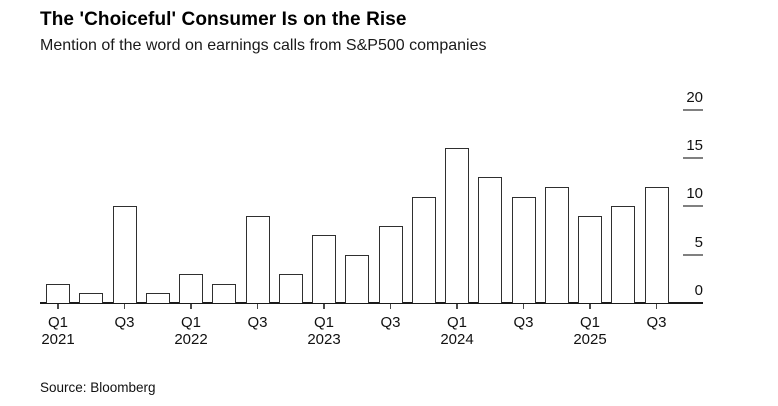 Image resolution: width=778 pixels, height=406 pixels. Describe the element at coordinates (623, 254) in the screenshot. I see `bar-q2-2025` at that location.